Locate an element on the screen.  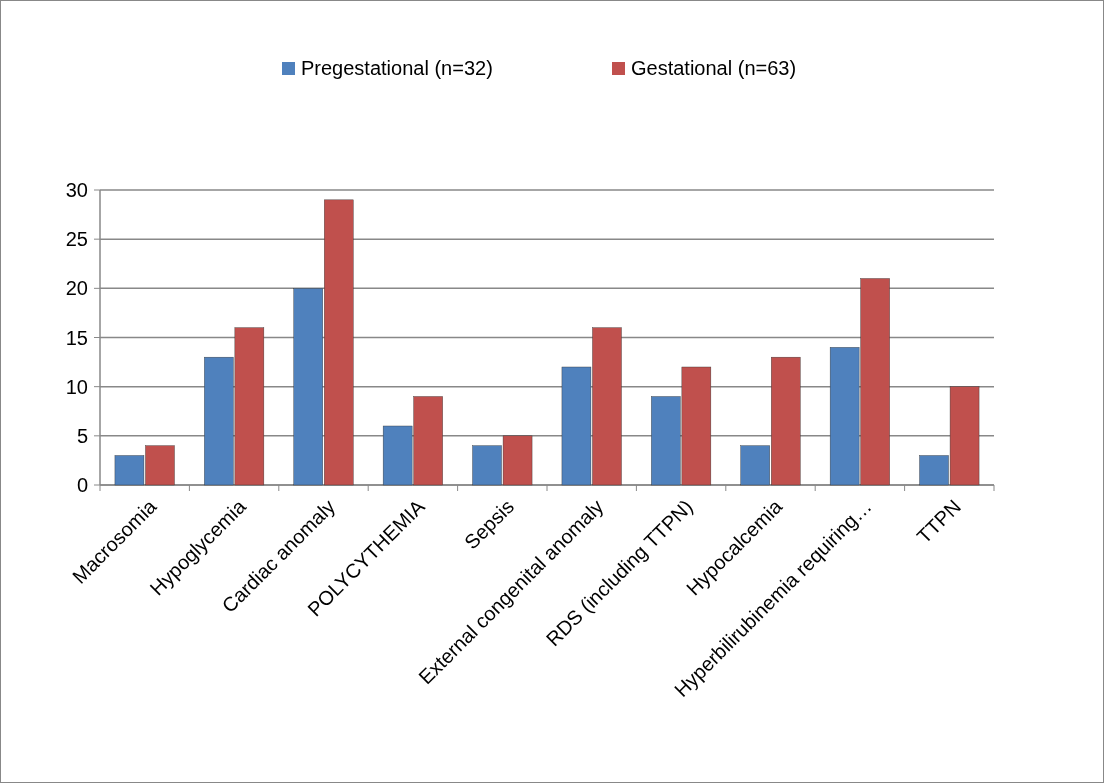
y-tick-label: 10 is located at coordinates (76, 386).